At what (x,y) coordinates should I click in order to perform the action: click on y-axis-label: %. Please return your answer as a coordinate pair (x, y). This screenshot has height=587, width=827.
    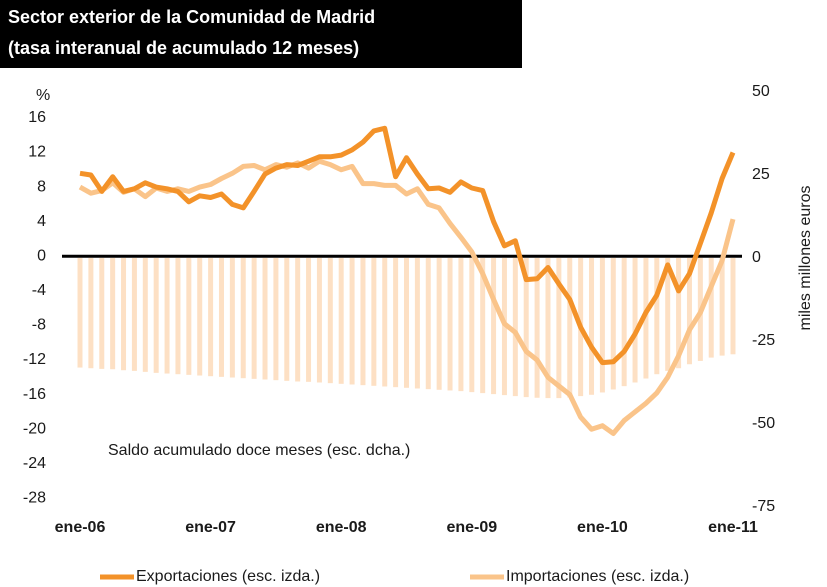
    Looking at the image, I should click on (43, 95).